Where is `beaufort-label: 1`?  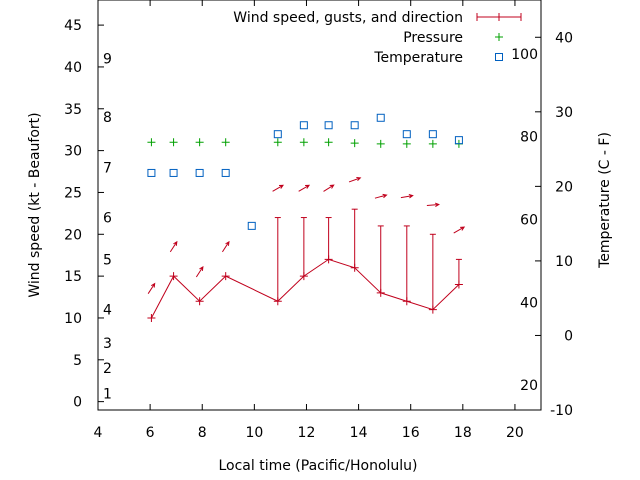
beaufort-label: 1 is located at coordinates (107, 394).